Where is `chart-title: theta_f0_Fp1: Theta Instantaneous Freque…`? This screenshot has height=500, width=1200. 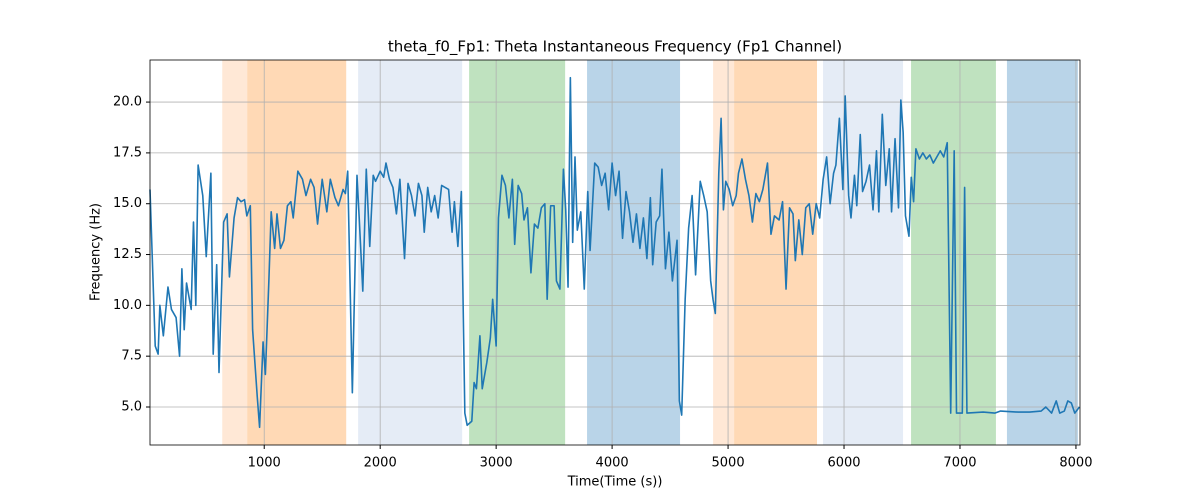 chart-title: theta_f0_Fp1: Theta Instantaneous Freque… is located at coordinates (615, 47).